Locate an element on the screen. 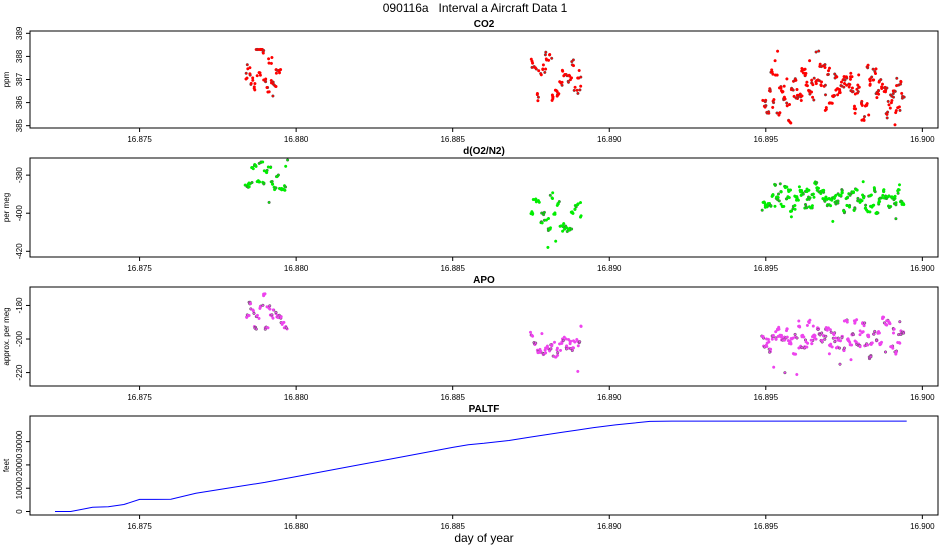  y-axis-label: feet is located at coordinates (6, 465).